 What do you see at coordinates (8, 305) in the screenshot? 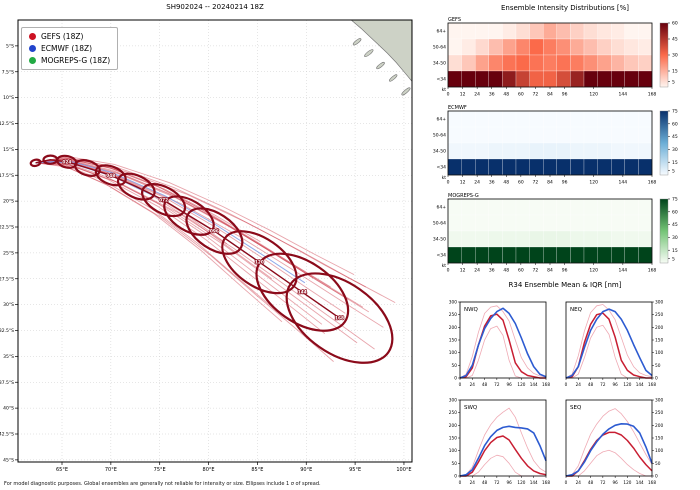
I see `svg-text: 30°S` at bounding box center [8, 305].